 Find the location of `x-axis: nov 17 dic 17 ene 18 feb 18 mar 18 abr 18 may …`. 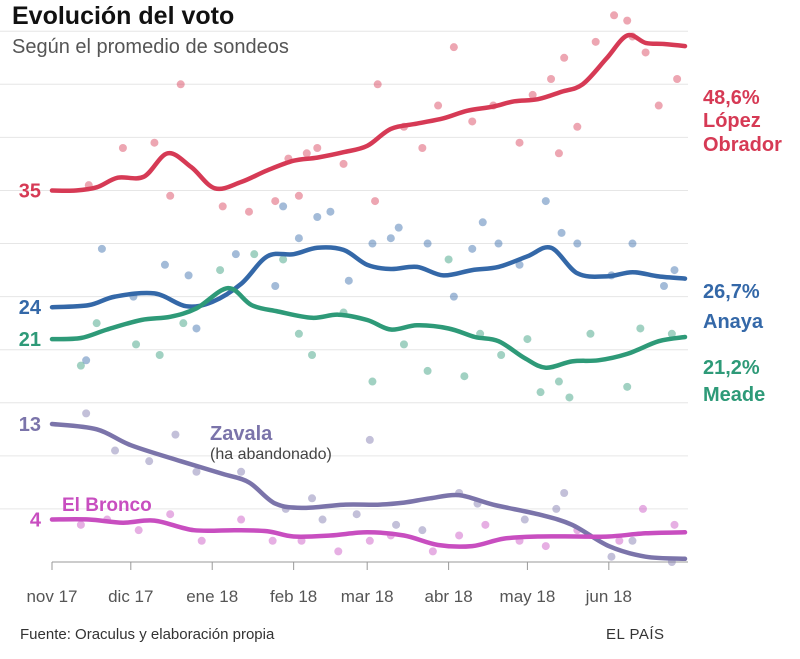

x-axis: nov 17 dic 17 ene 18 feb 18 mar 18 abr 18 may … is located at coordinates (357, 583).